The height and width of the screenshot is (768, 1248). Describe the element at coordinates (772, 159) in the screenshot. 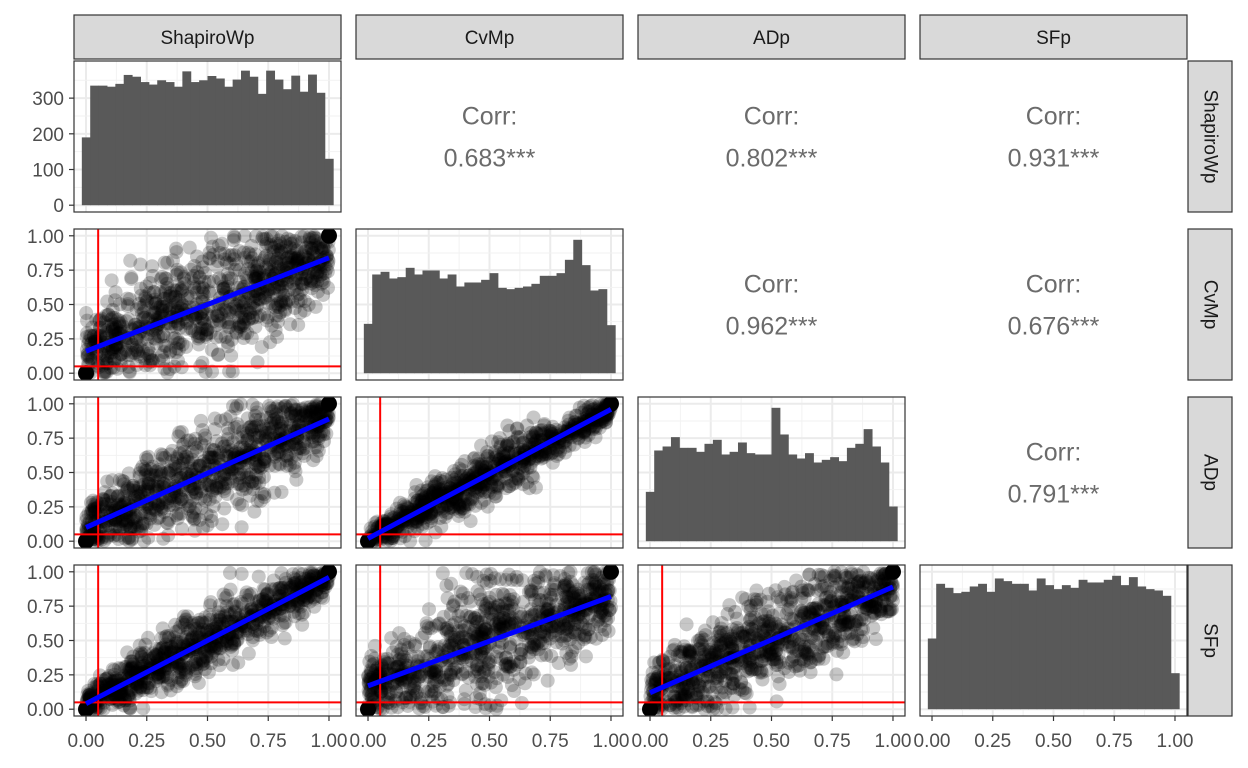

I see `corr-value: 0.802***` at that location.